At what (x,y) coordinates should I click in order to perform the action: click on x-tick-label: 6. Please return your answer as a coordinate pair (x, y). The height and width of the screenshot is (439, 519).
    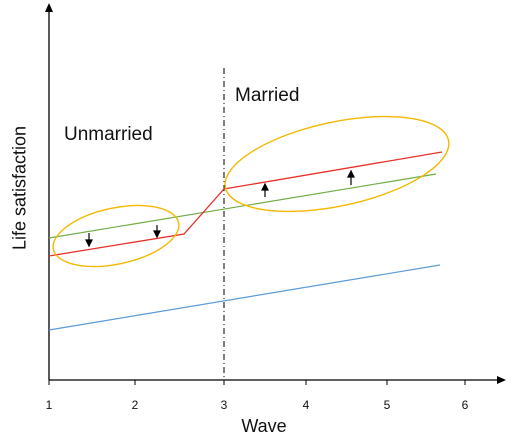
    Looking at the image, I should click on (465, 405).